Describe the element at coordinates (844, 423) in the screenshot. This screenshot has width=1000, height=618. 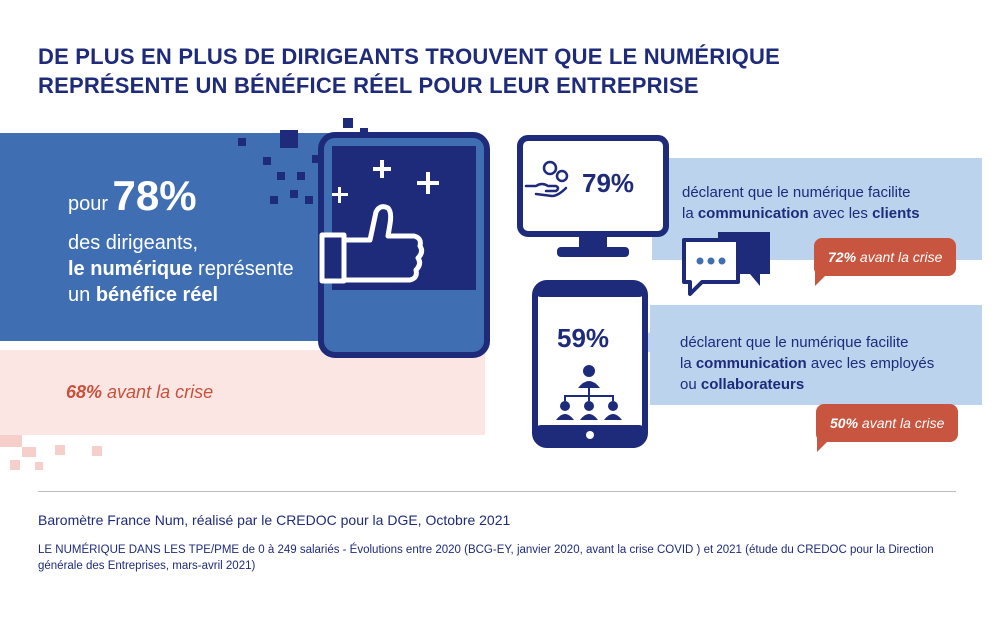
I see `card2-before-pct: 50%` at that location.